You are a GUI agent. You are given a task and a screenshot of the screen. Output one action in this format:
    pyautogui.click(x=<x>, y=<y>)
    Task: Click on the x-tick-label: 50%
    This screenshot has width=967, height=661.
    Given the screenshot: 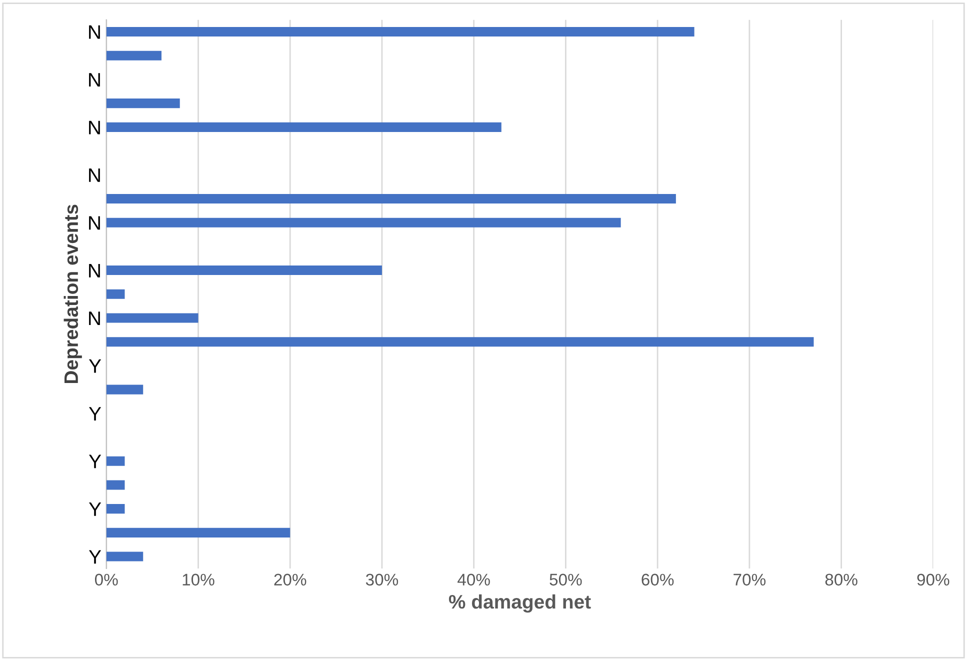 What is the action you would take?
    pyautogui.click(x=566, y=580)
    